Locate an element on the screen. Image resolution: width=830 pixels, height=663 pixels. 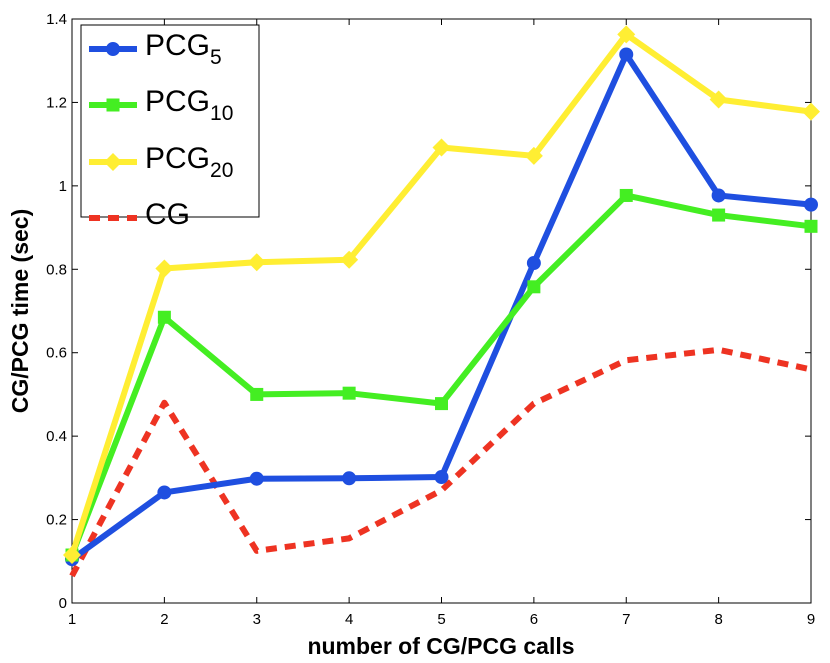
y-tick-label: 1.4 is located at coordinates (56, 19).